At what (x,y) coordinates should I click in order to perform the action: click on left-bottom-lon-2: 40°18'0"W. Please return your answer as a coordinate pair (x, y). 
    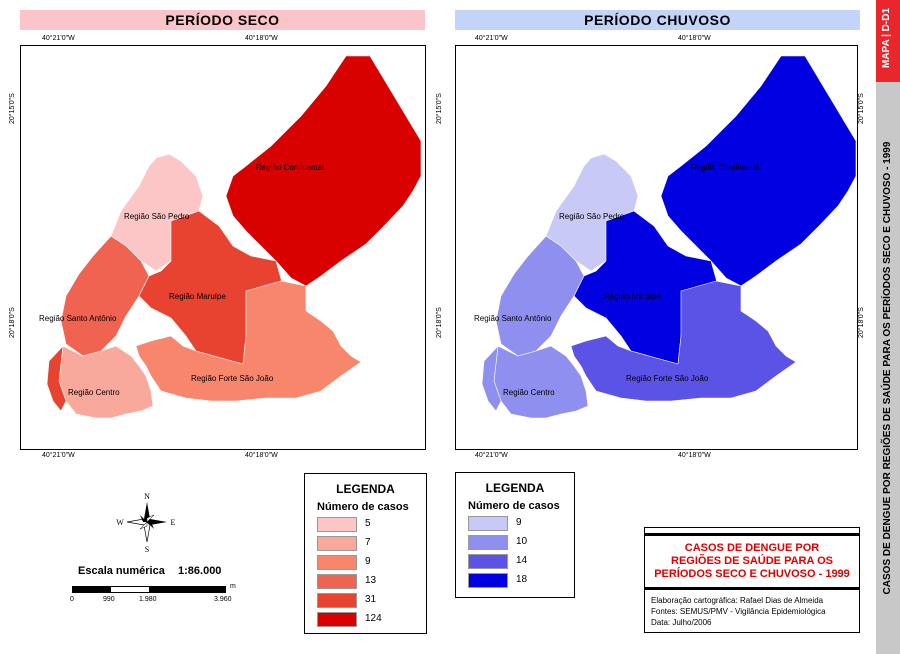
    Looking at the image, I should click on (261, 455).